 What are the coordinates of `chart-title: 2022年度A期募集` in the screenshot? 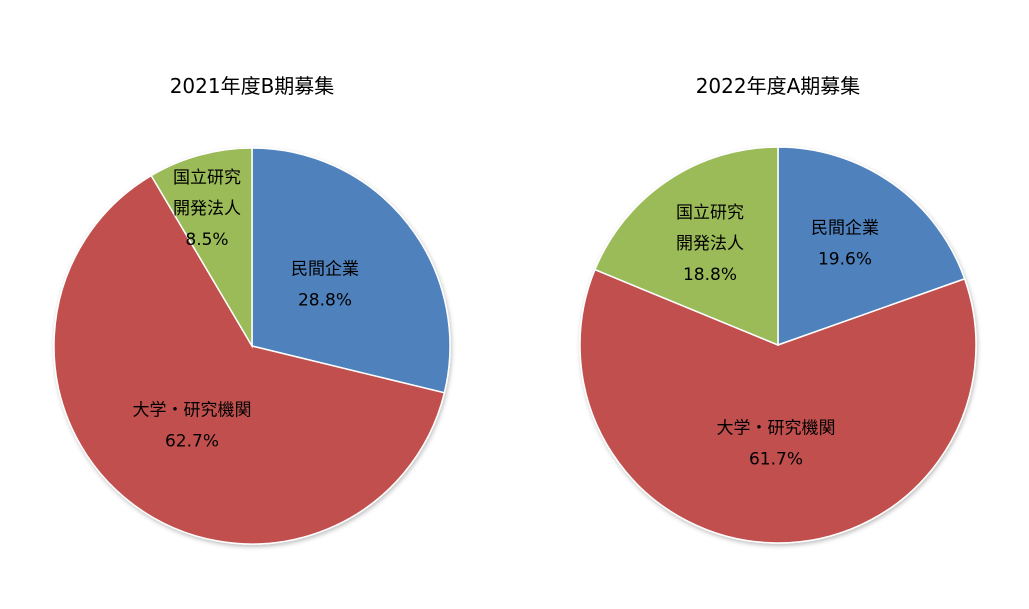 It's located at (778, 86).